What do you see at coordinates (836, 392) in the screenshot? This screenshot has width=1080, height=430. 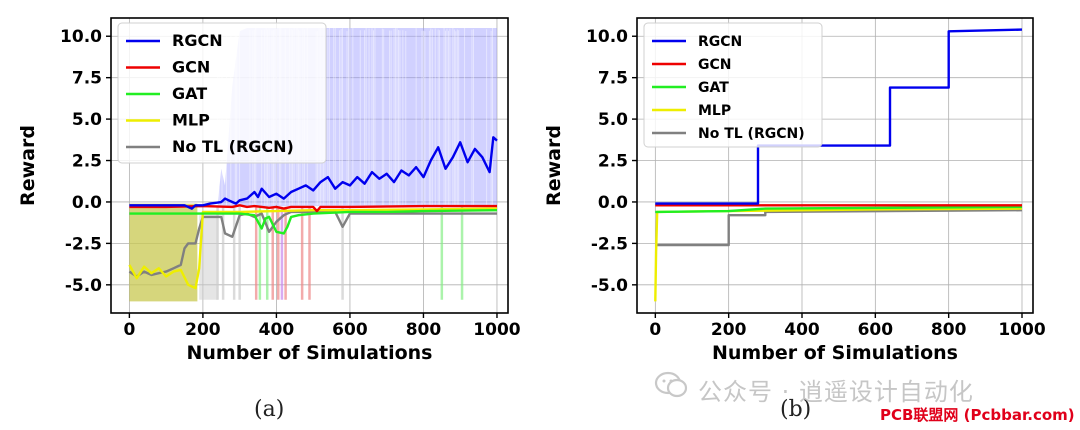 I see `watermark-text: 公众号 · 逍遥设计自动化` at bounding box center [836, 392].